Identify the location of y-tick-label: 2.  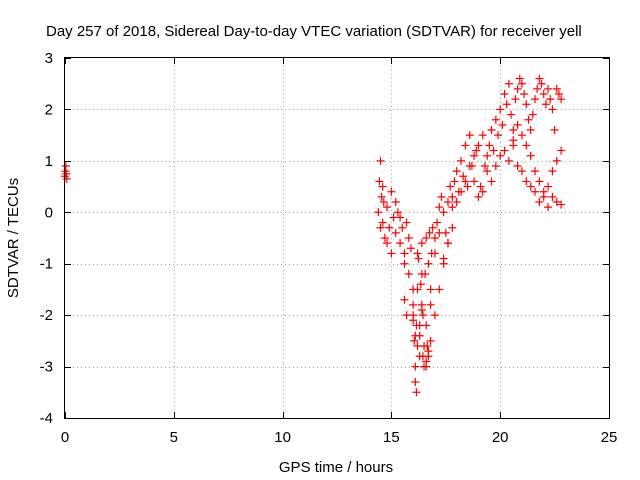
(49, 109).